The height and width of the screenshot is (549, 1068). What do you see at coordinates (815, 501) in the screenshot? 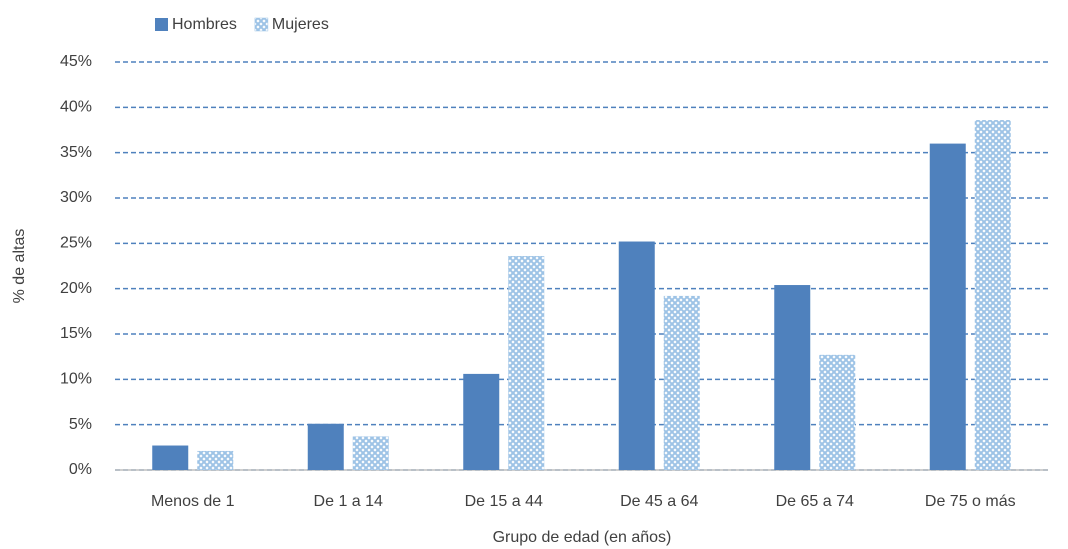
I see `x-tick-label: De 65 a 74` at bounding box center [815, 501].